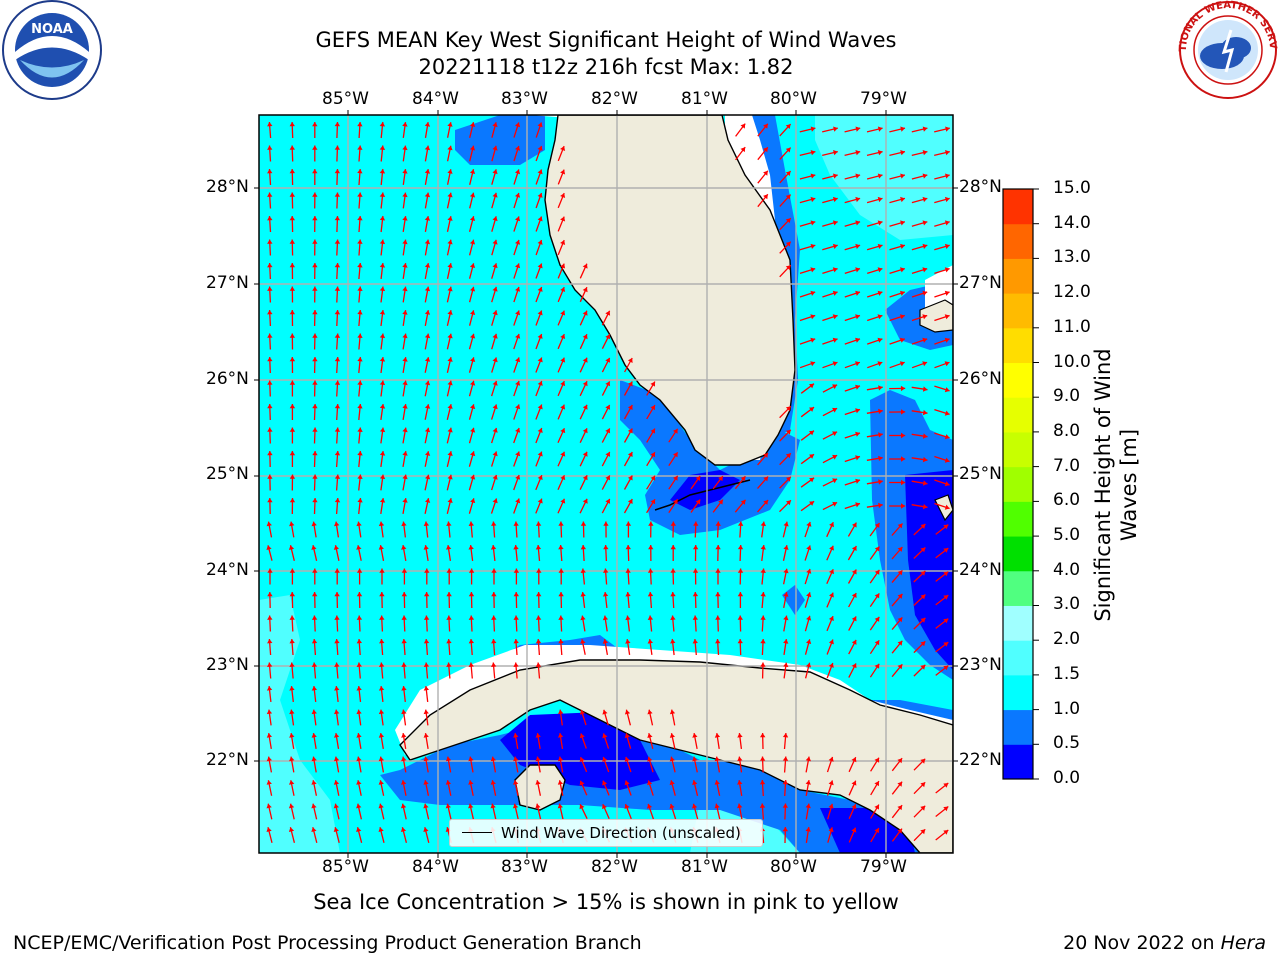 The width and height of the screenshot is (1280, 960). Describe the element at coordinates (1067, 569) in the screenshot. I see `colorbar-tick-label: 4.0` at that location.